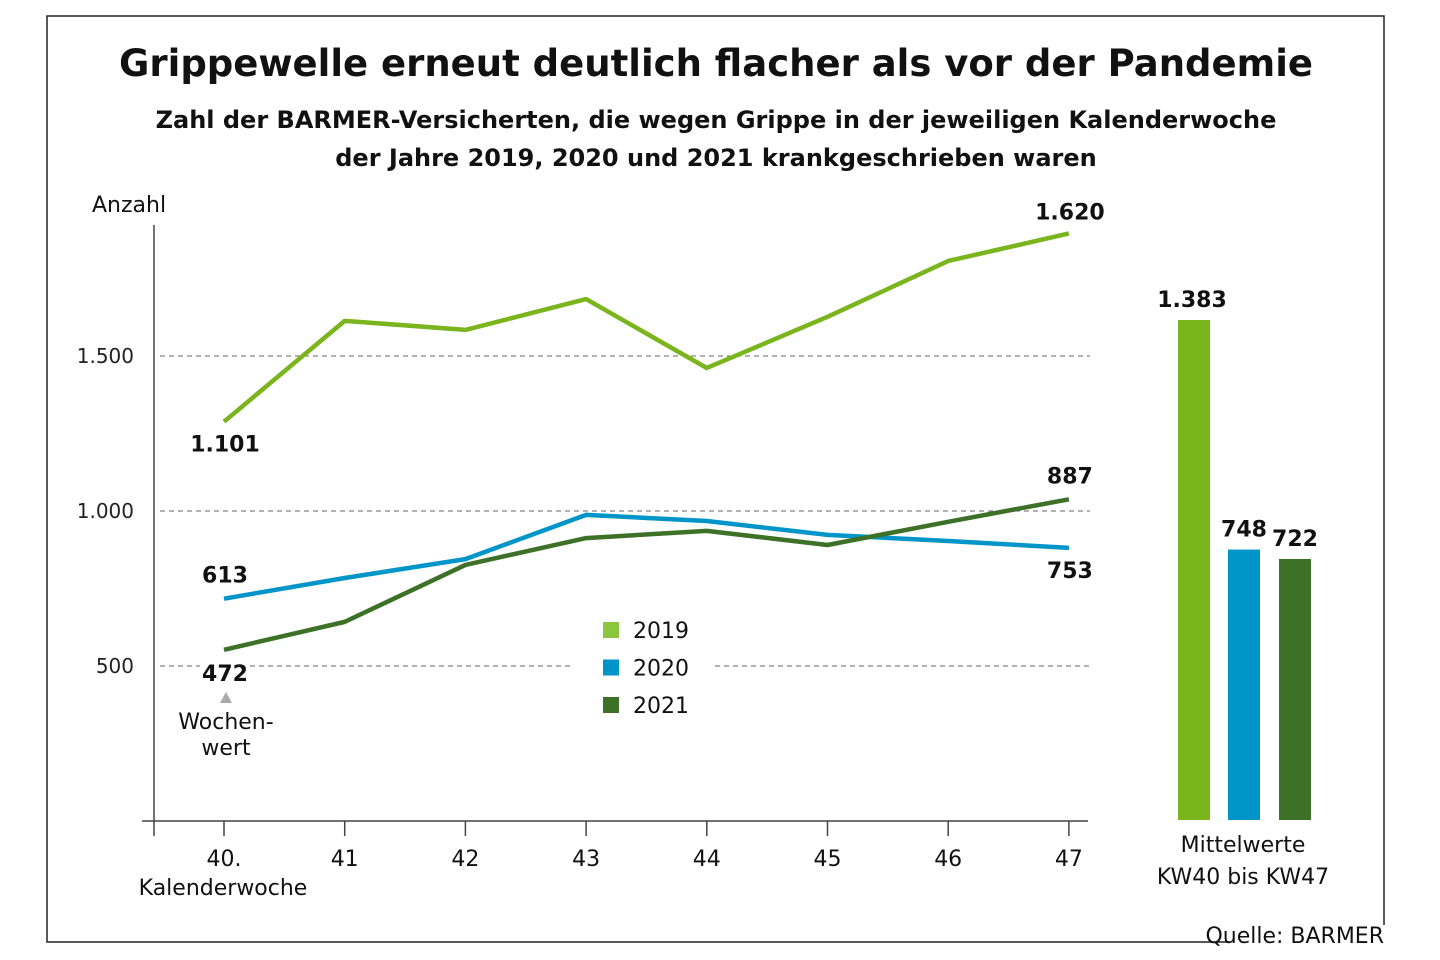  What do you see at coordinates (1243, 845) in the screenshot?
I see `bar-xlabel-line1: Mittelwerte` at bounding box center [1243, 845].